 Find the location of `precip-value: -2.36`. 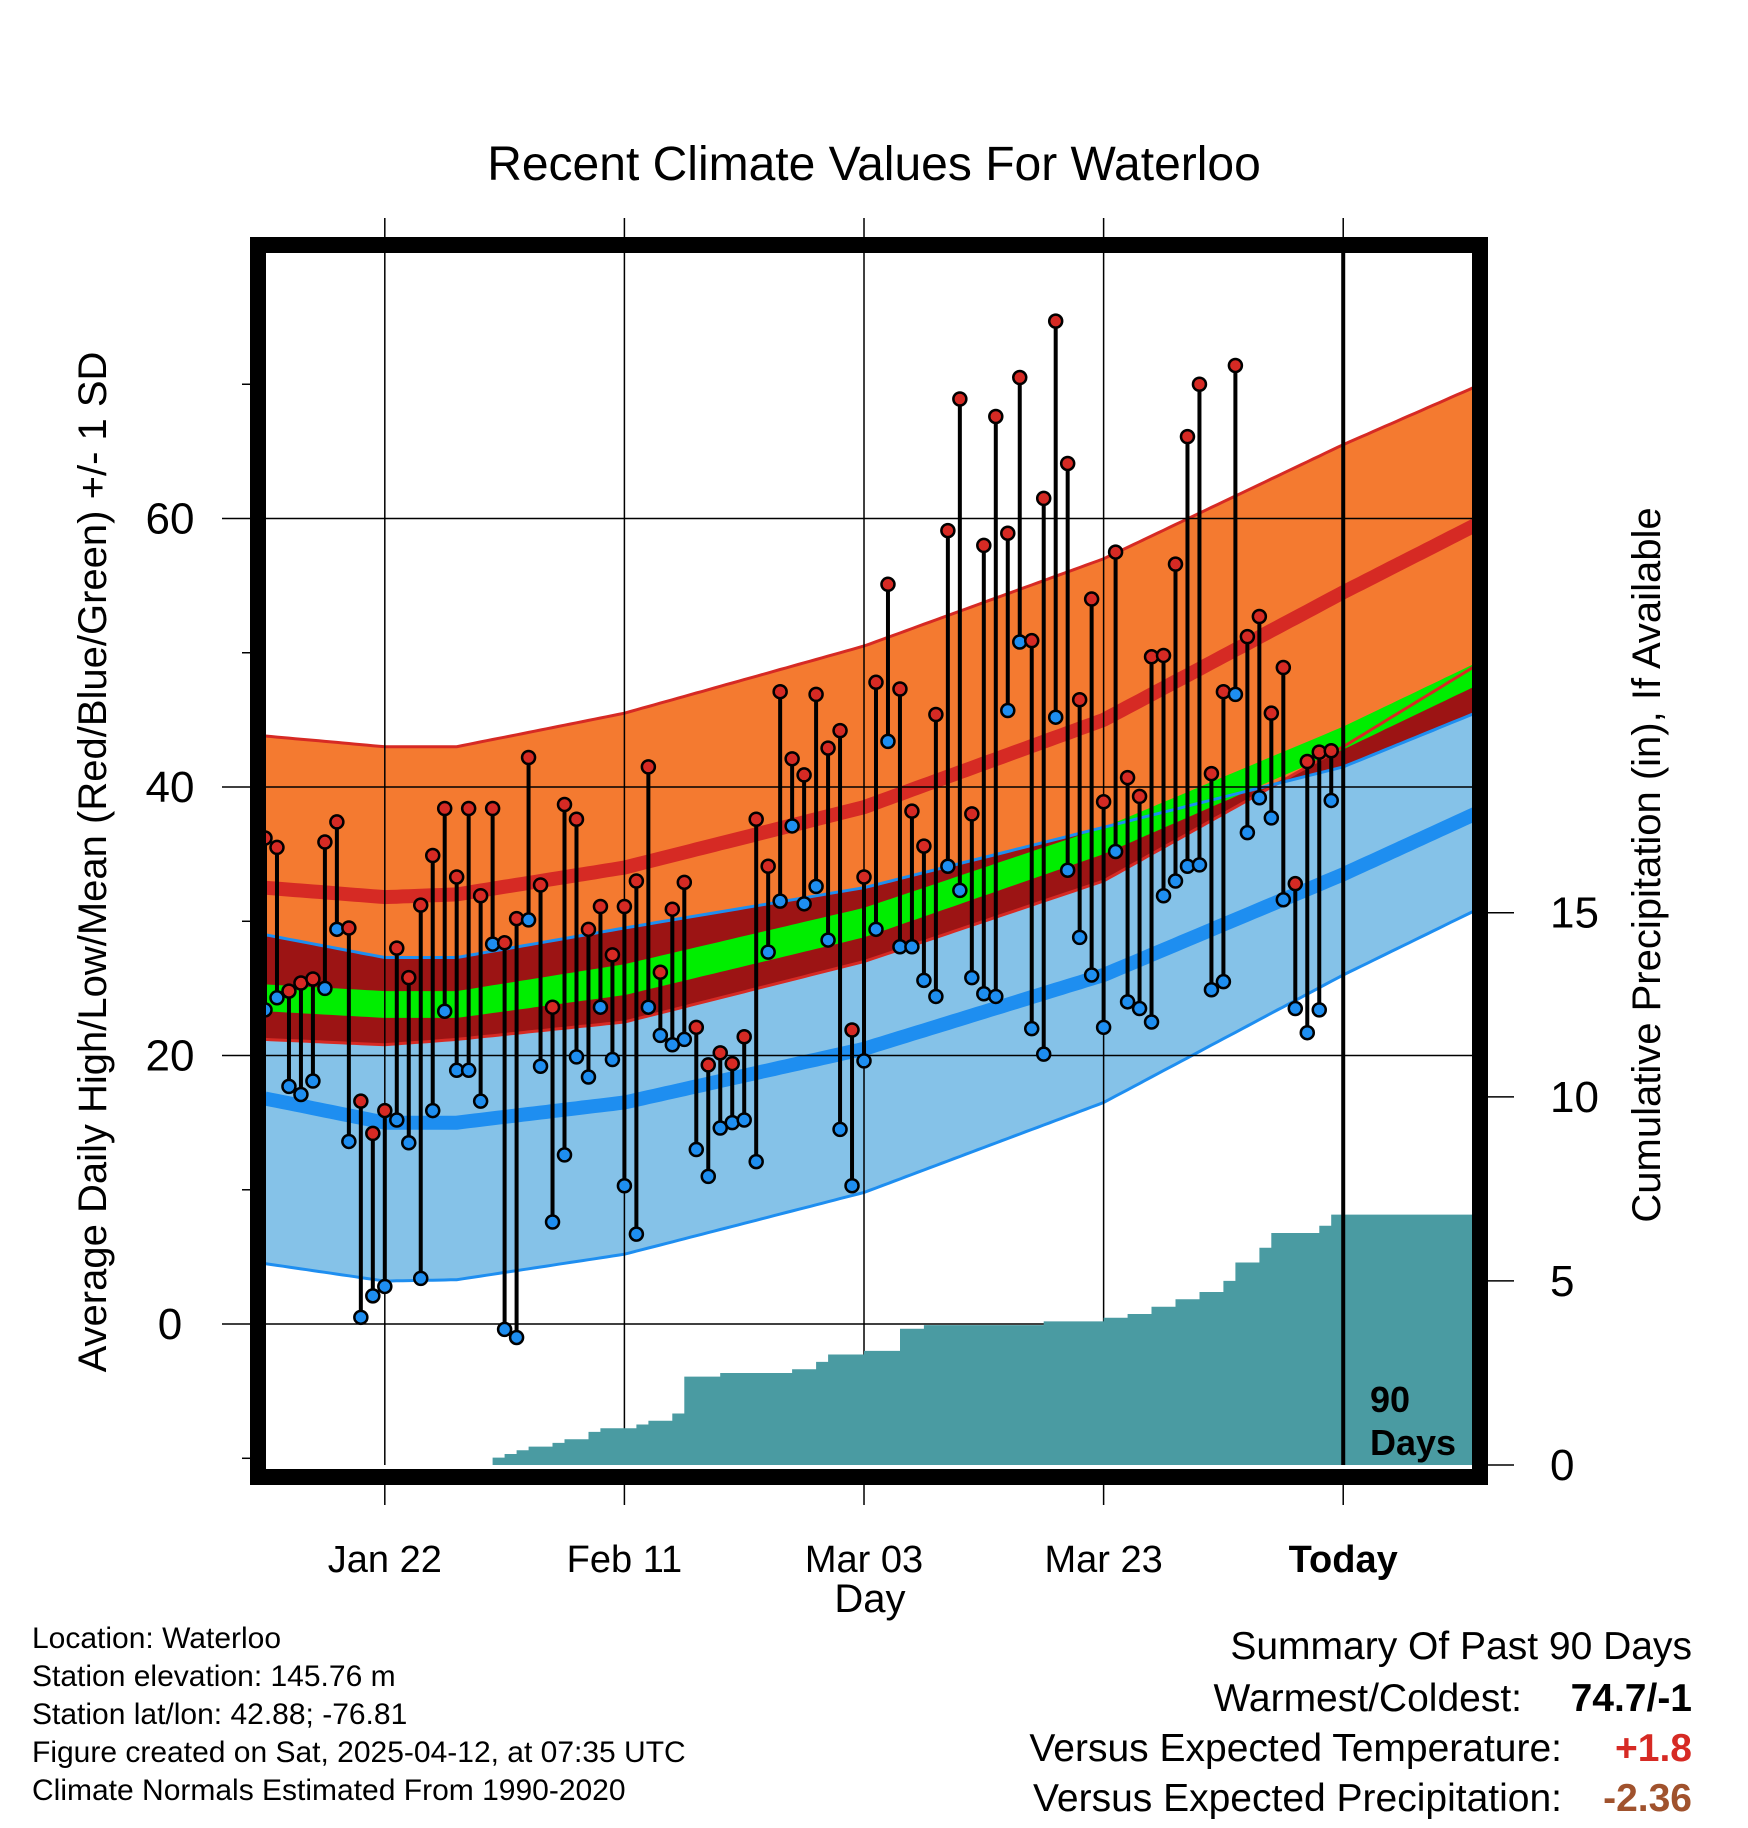

precip-value: -2.36 is located at coordinates (1647, 1798).